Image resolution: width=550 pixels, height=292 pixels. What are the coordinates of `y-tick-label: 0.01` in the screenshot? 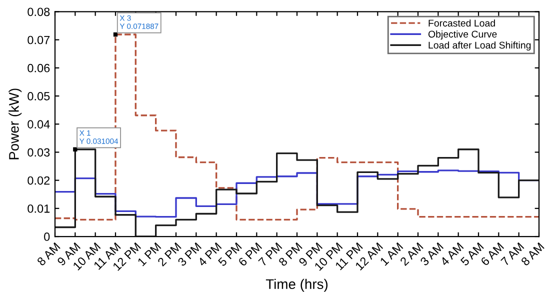 It's located at (39, 208).